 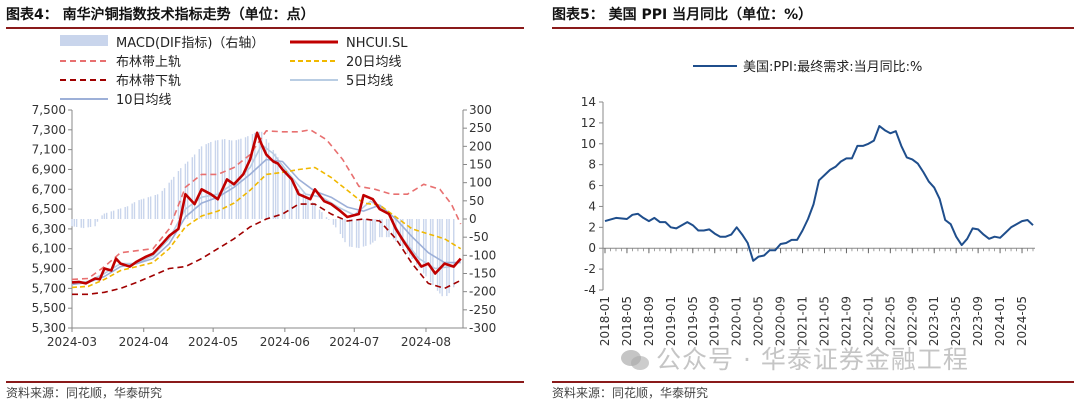 What do you see at coordinates (480, 146) in the screenshot?
I see `y-right-tick-label: 200` at bounding box center [480, 146].